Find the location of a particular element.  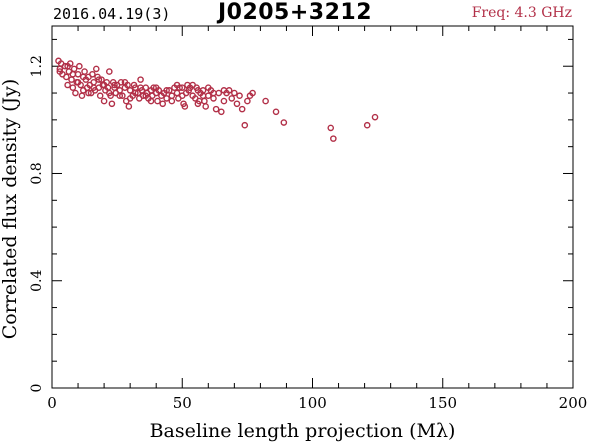

x-tick-label: 200 is located at coordinates (573, 403).